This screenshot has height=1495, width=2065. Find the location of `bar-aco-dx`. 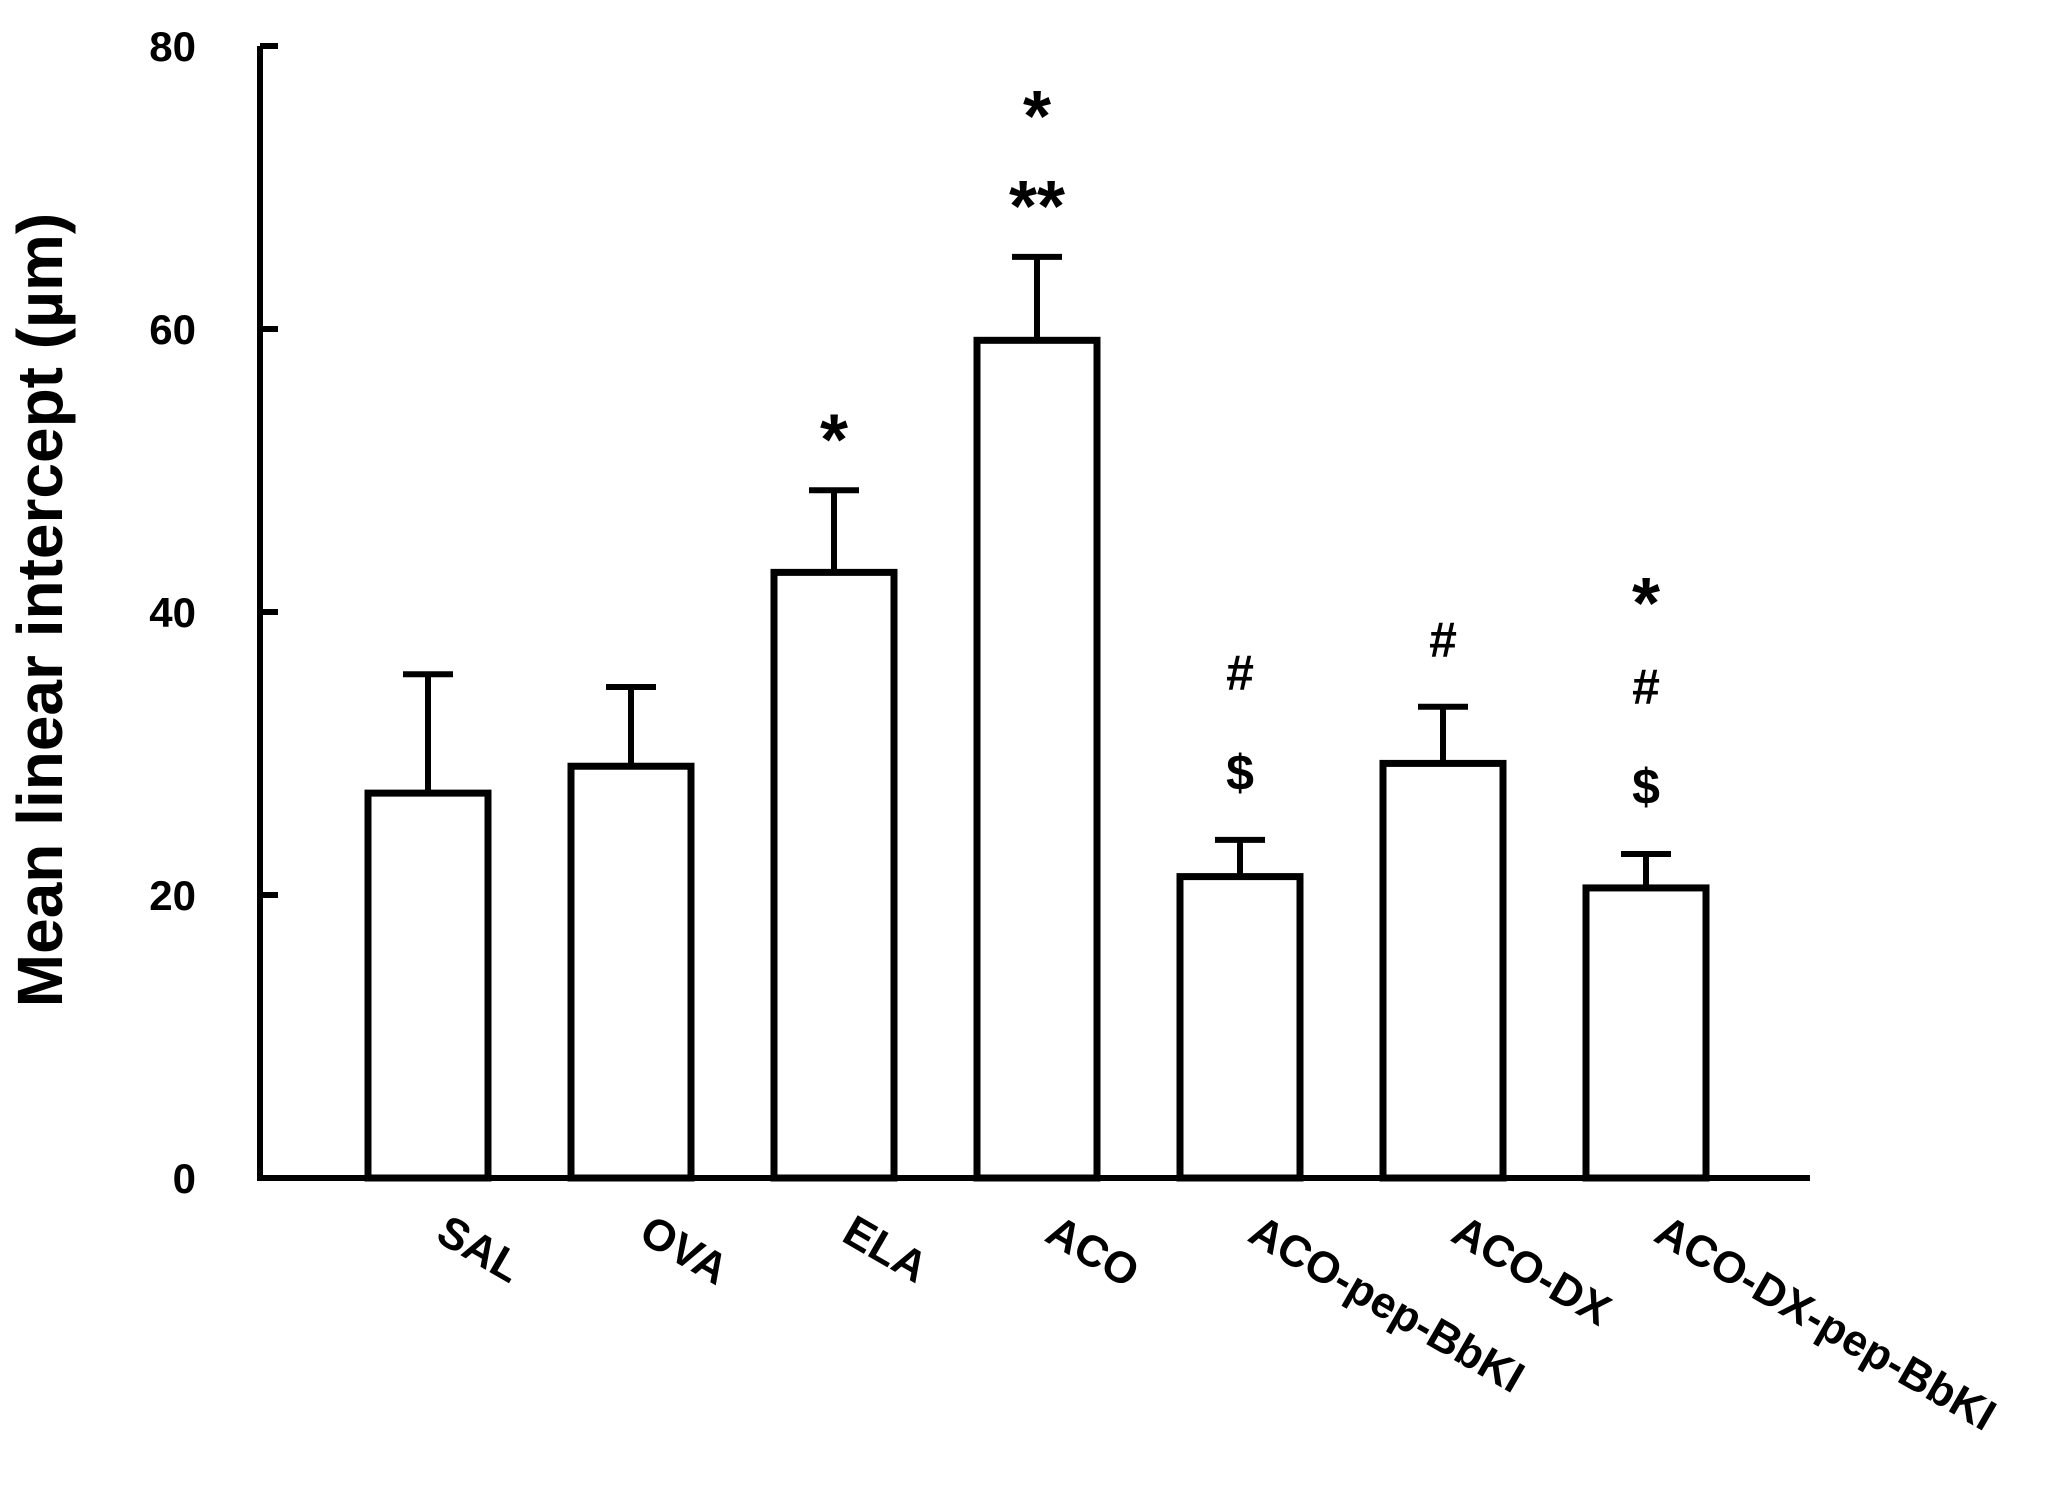

bar-aco-dx is located at coordinates (1443, 970).